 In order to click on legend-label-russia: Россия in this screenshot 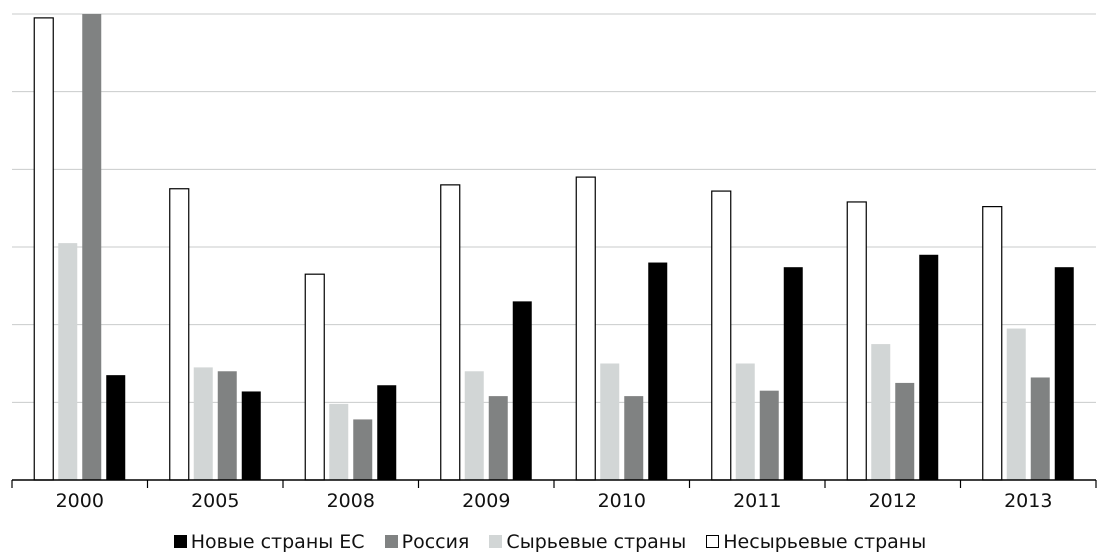, I will do `click(435, 542)`.